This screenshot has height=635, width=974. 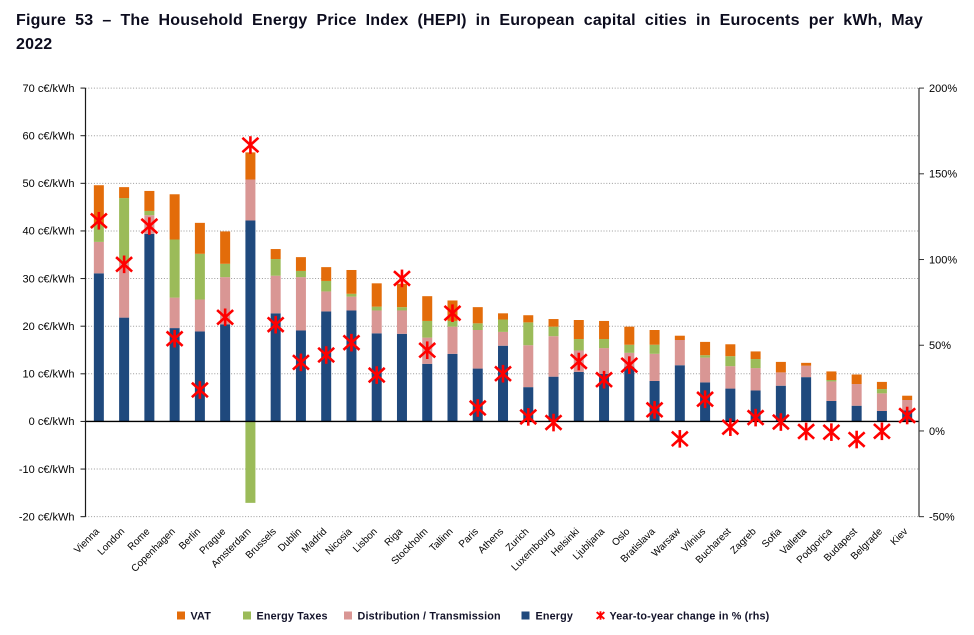 I want to click on svg-text: Oslo, so click(x=621, y=537).